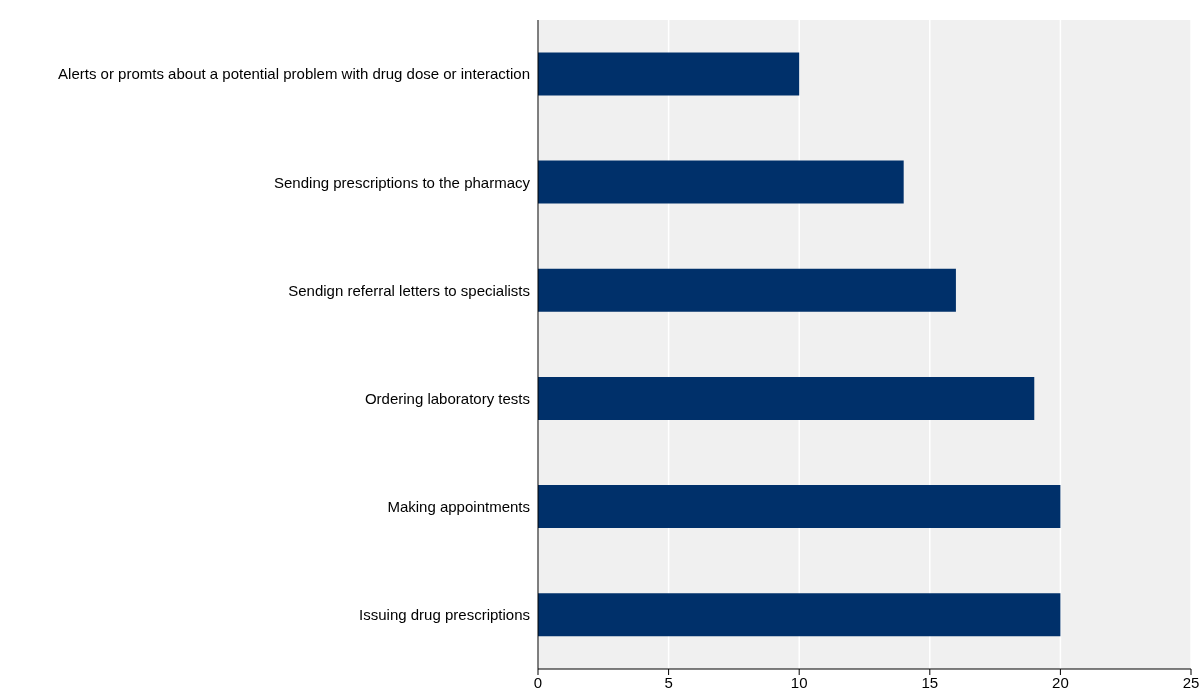 The image size is (1203, 699). Describe the element at coordinates (444, 615) in the screenshot. I see `y-tick-label: Issuing drug prescriptions` at that location.